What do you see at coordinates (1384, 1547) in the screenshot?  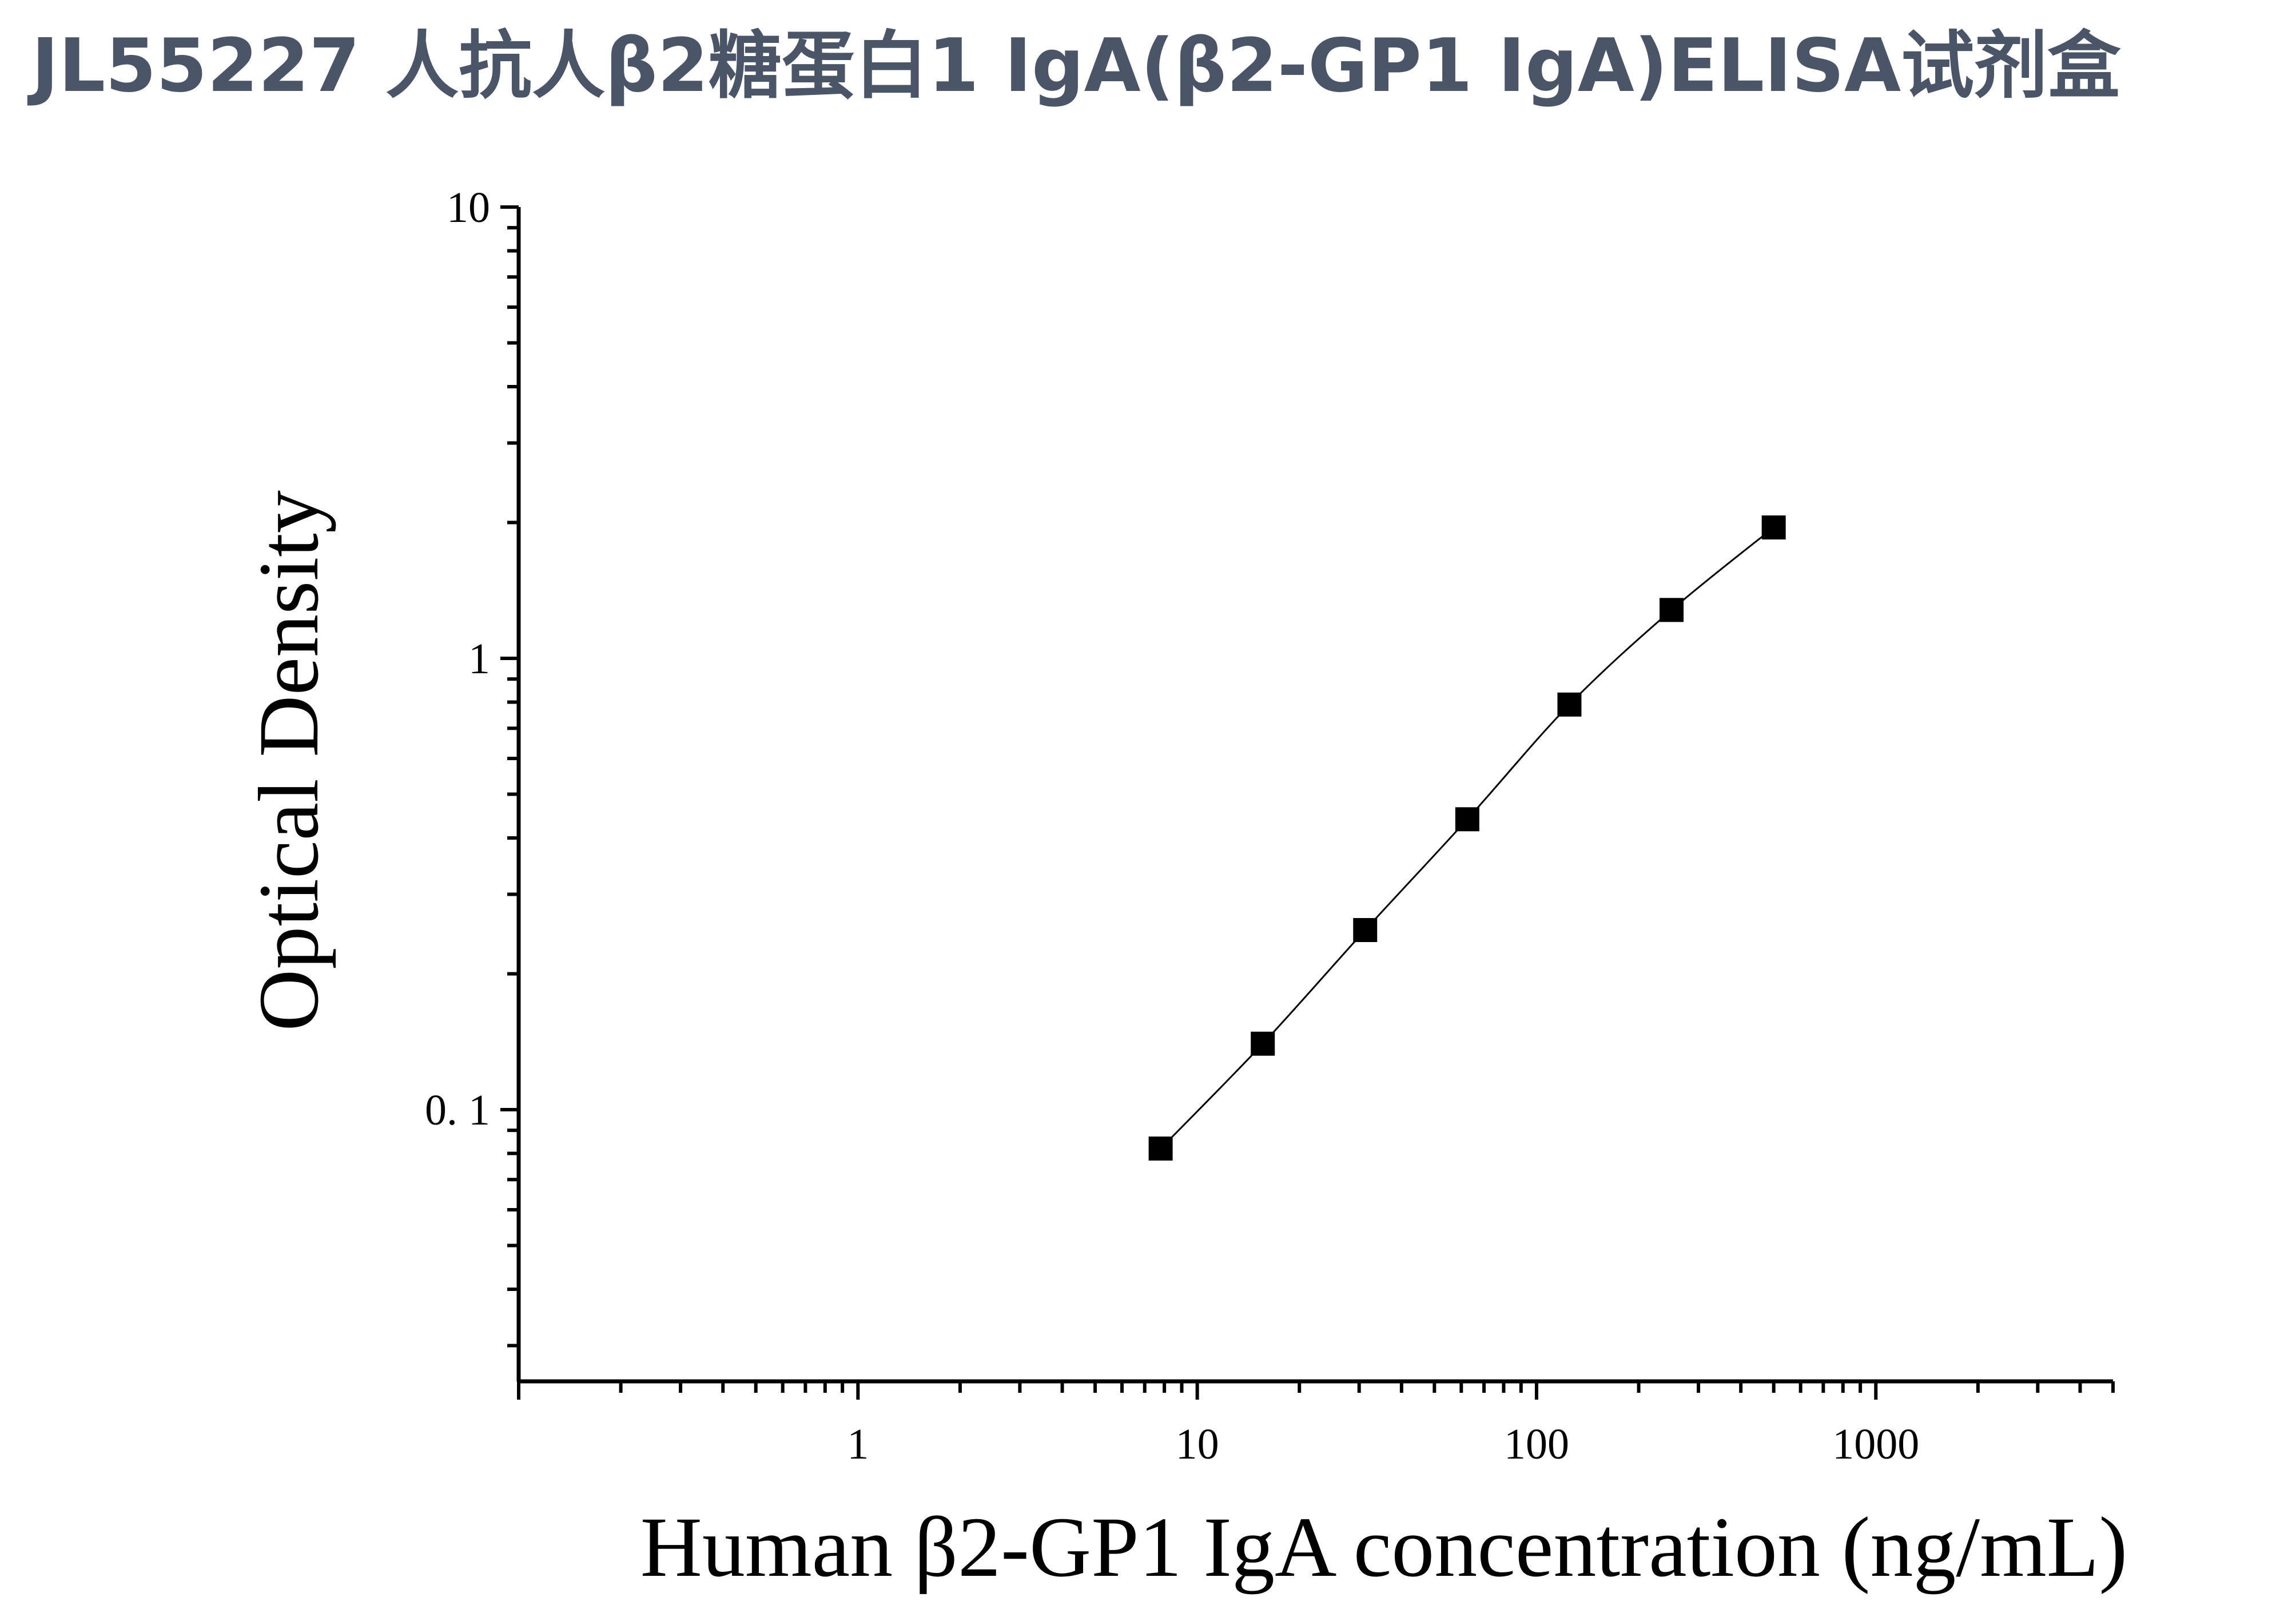 I see `x-axis-title: Human β2-GP1 IgA concentration (ng/mL)` at bounding box center [1384, 1547].